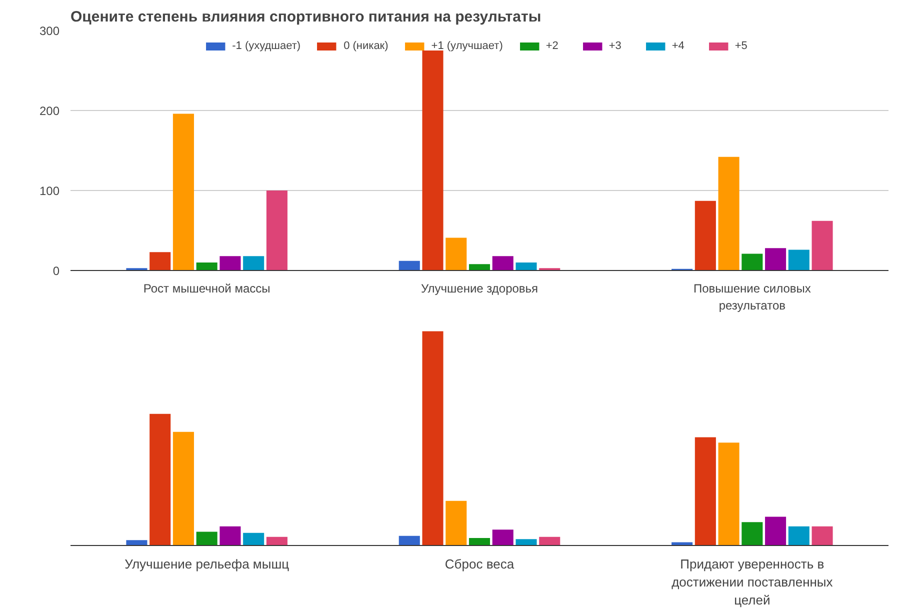 Image resolution: width=898 pixels, height=610 pixels. Describe the element at coordinates (741, 46) in the screenshot. I see `legend-label: +5` at that location.